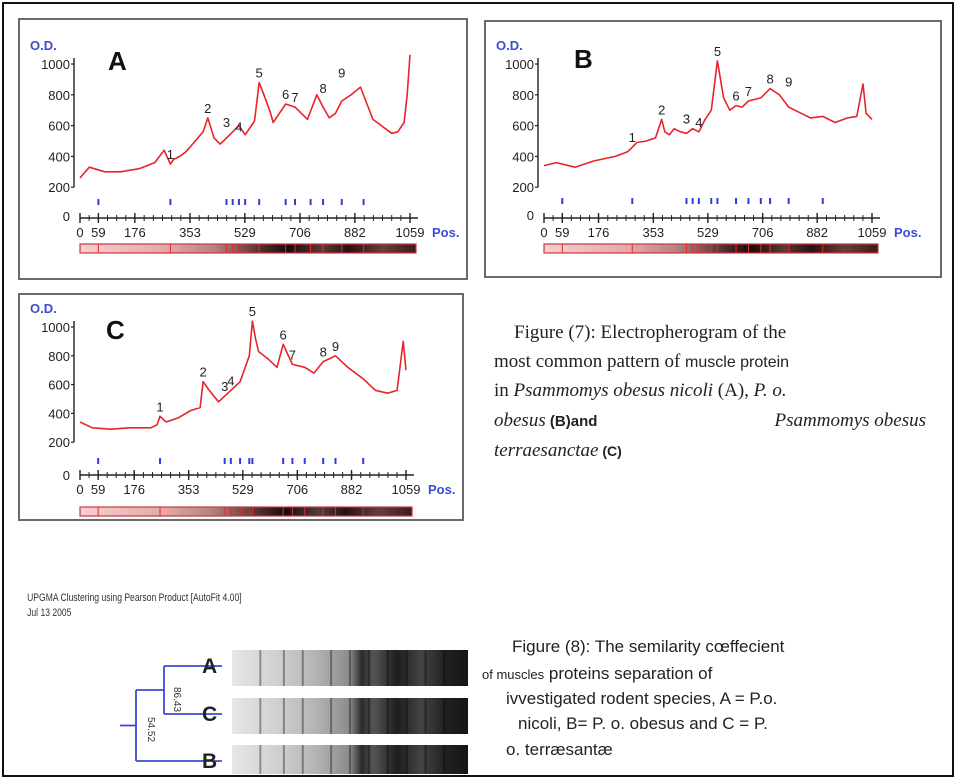  I want to click on y-tick-label-c: 200, so click(59, 442).